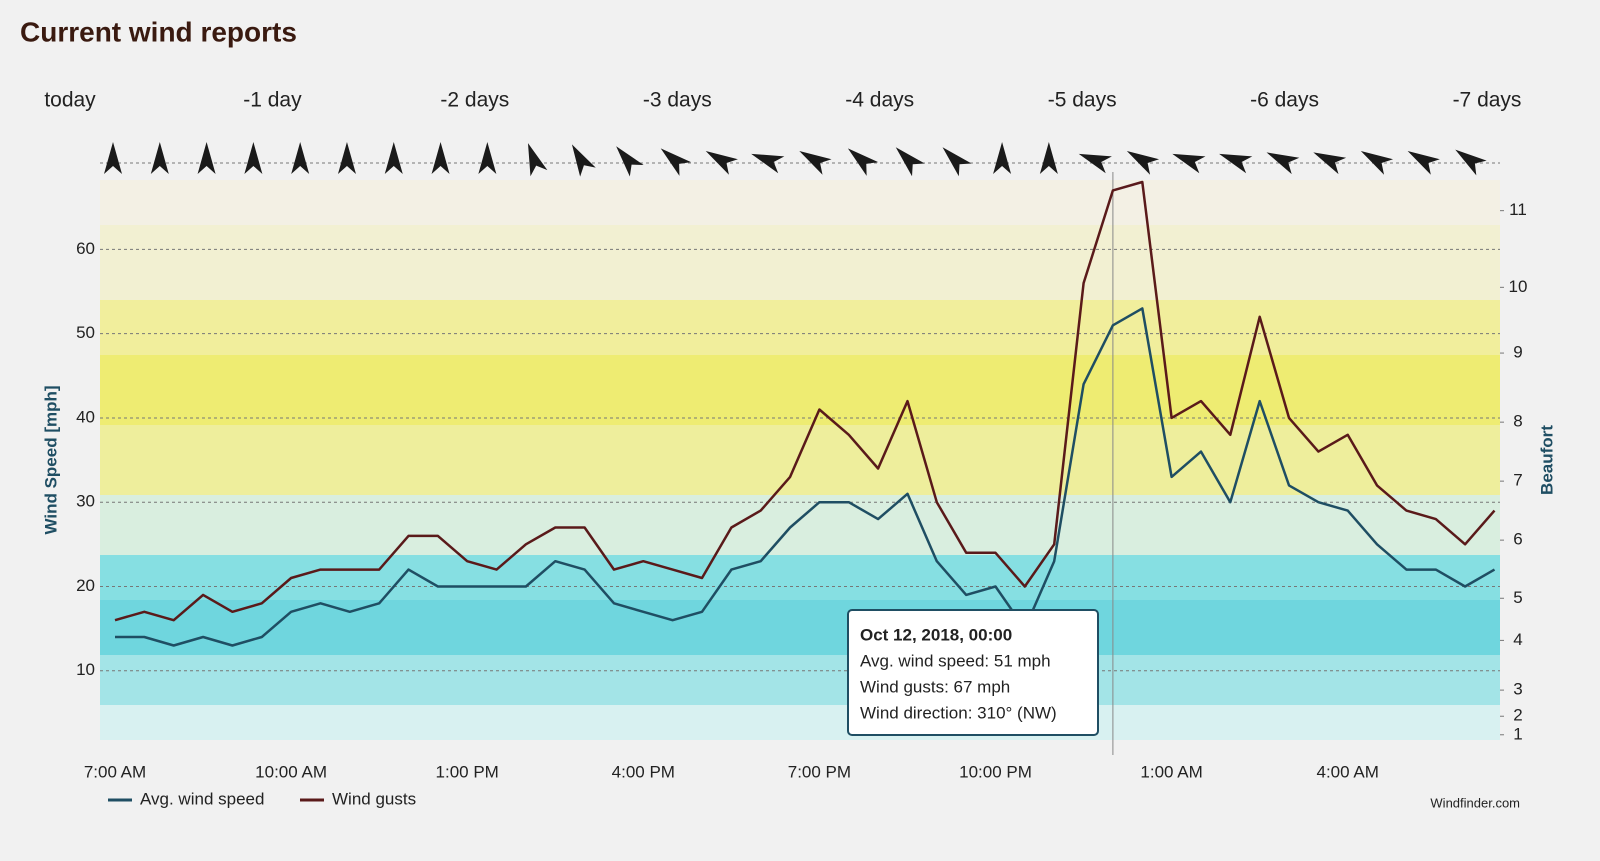 The height and width of the screenshot is (861, 1600). What do you see at coordinates (955, 660) in the screenshot?
I see `tooltip-line: Avg. wind speed: 51 mph` at bounding box center [955, 660].